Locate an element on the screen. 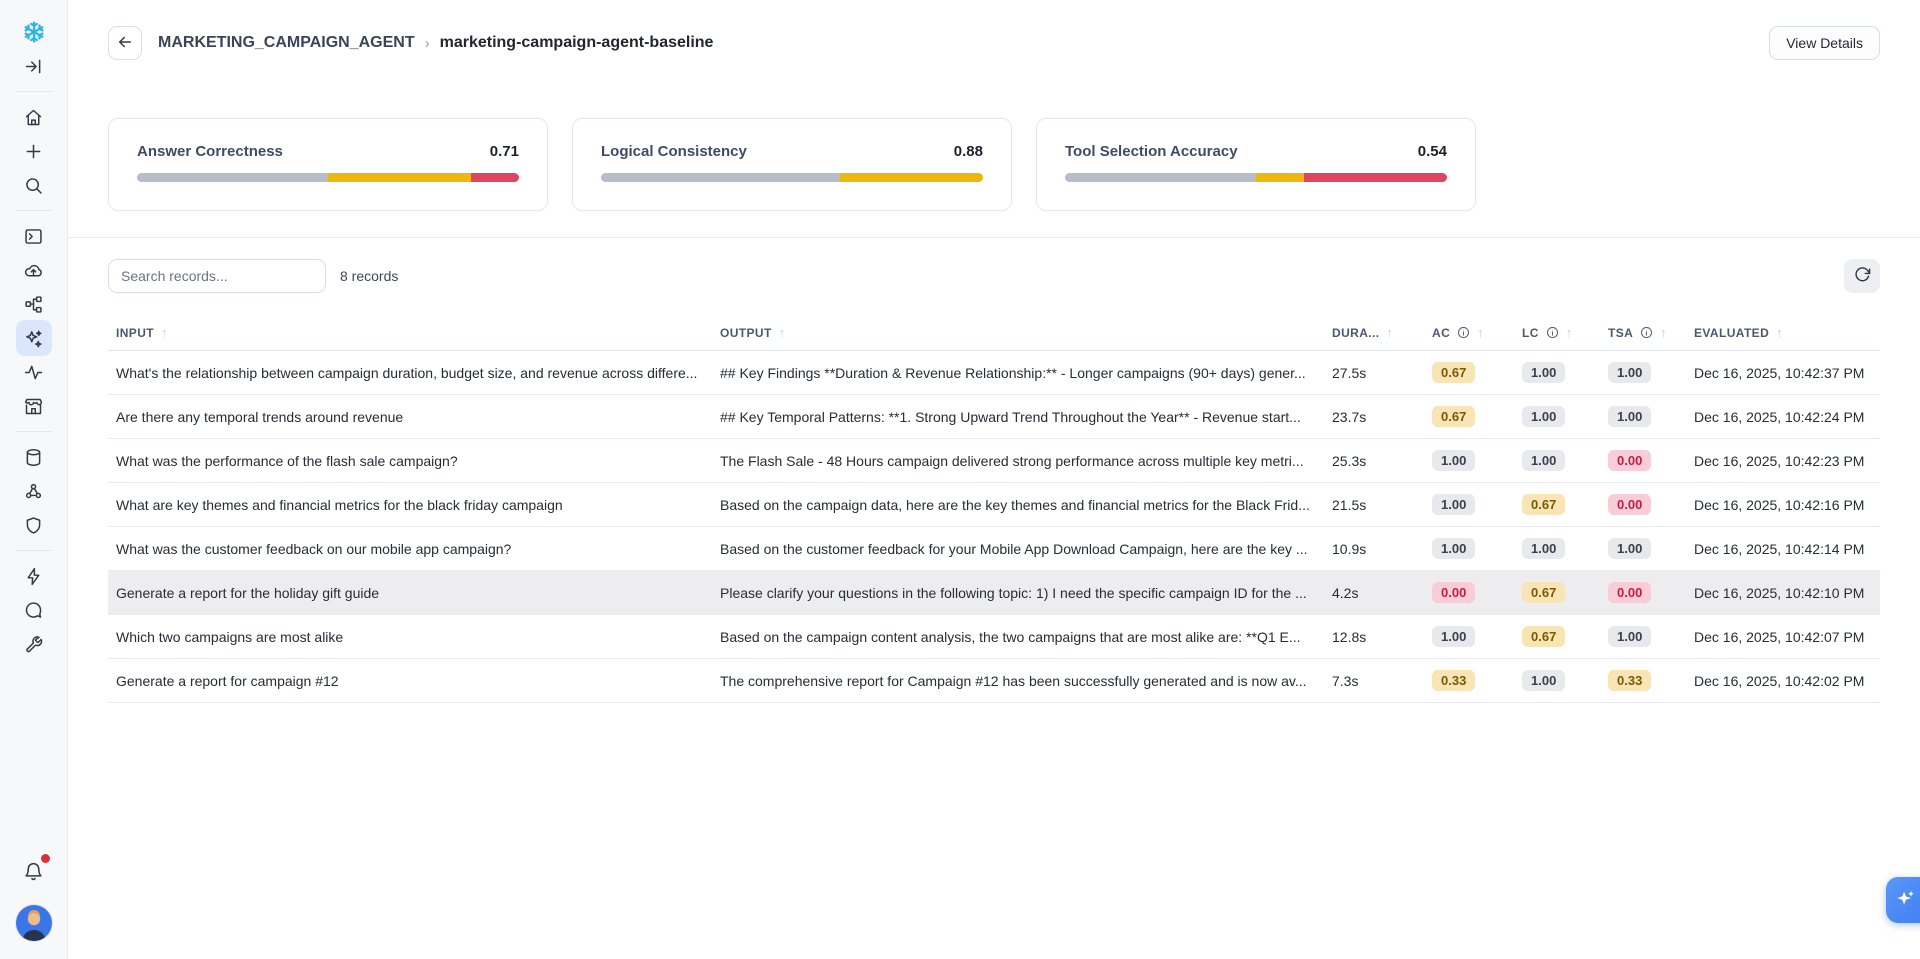  column-header-ac: AC ↑ is located at coordinates (1469, 332).